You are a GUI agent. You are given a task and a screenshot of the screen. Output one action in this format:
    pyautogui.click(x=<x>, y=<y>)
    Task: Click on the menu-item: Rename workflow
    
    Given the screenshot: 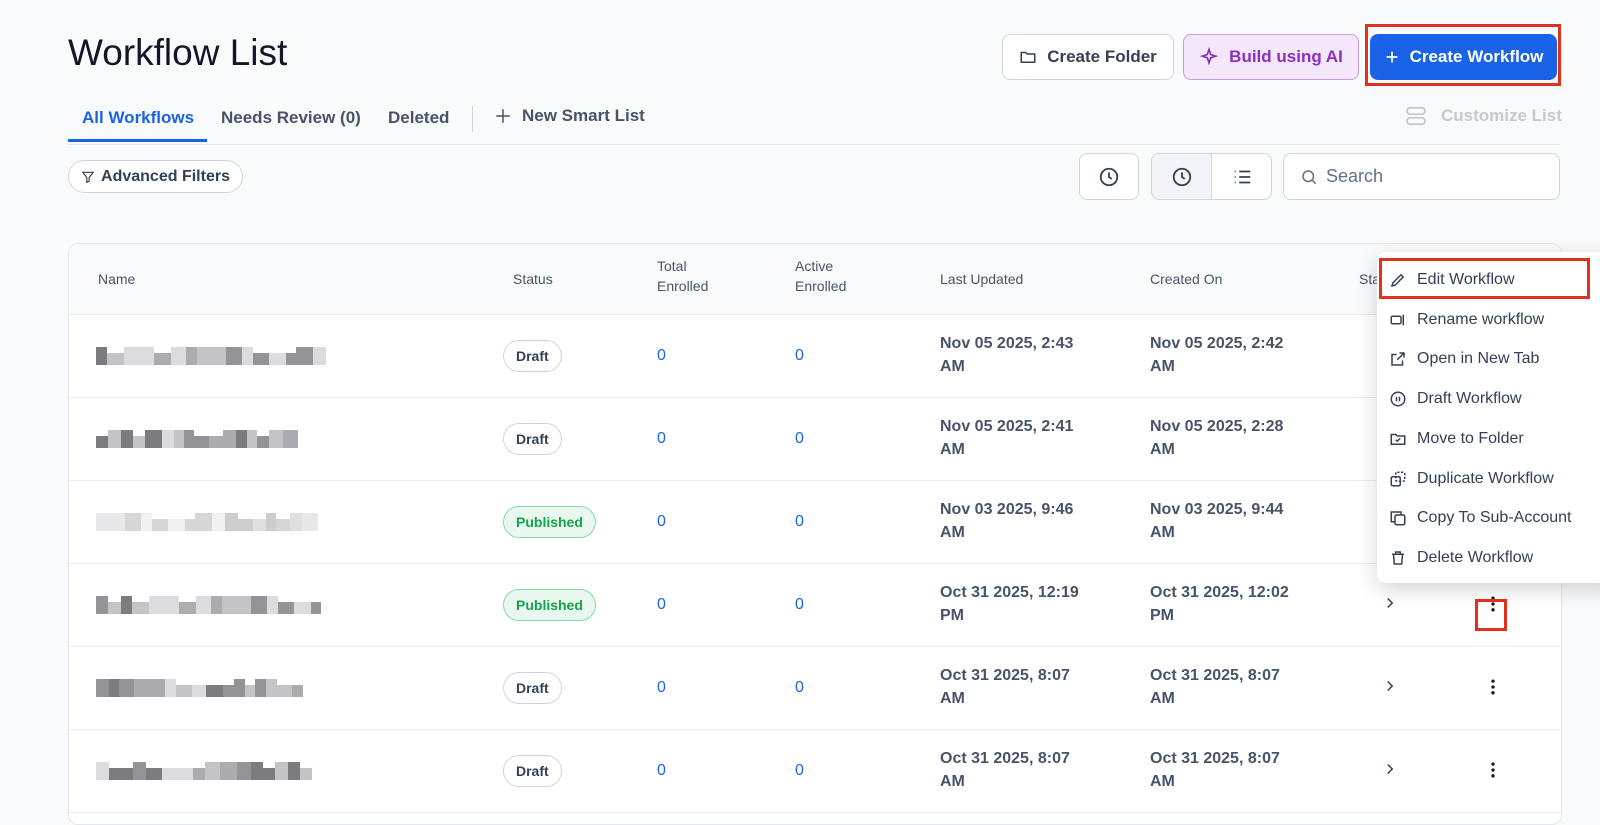 What is the action you would take?
    pyautogui.click(x=1488, y=320)
    